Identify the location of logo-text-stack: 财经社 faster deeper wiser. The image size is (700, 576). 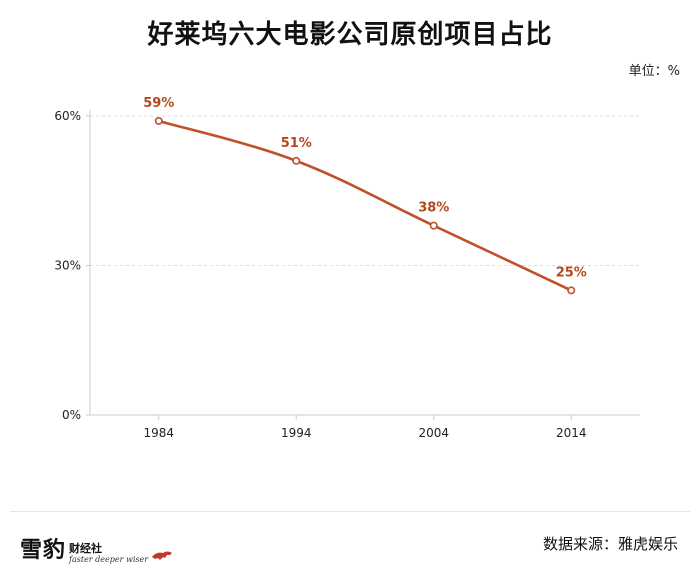
(108, 553).